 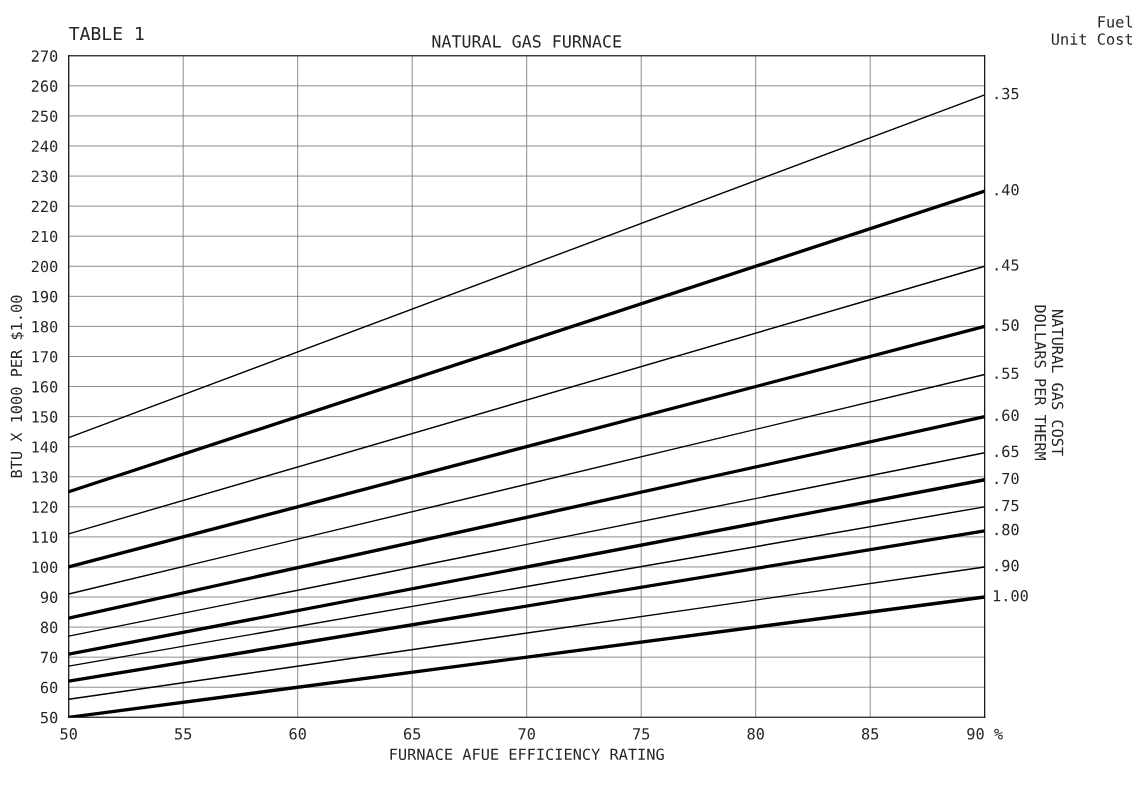 I want to click on y-tick-label: 130, so click(x=45, y=477).